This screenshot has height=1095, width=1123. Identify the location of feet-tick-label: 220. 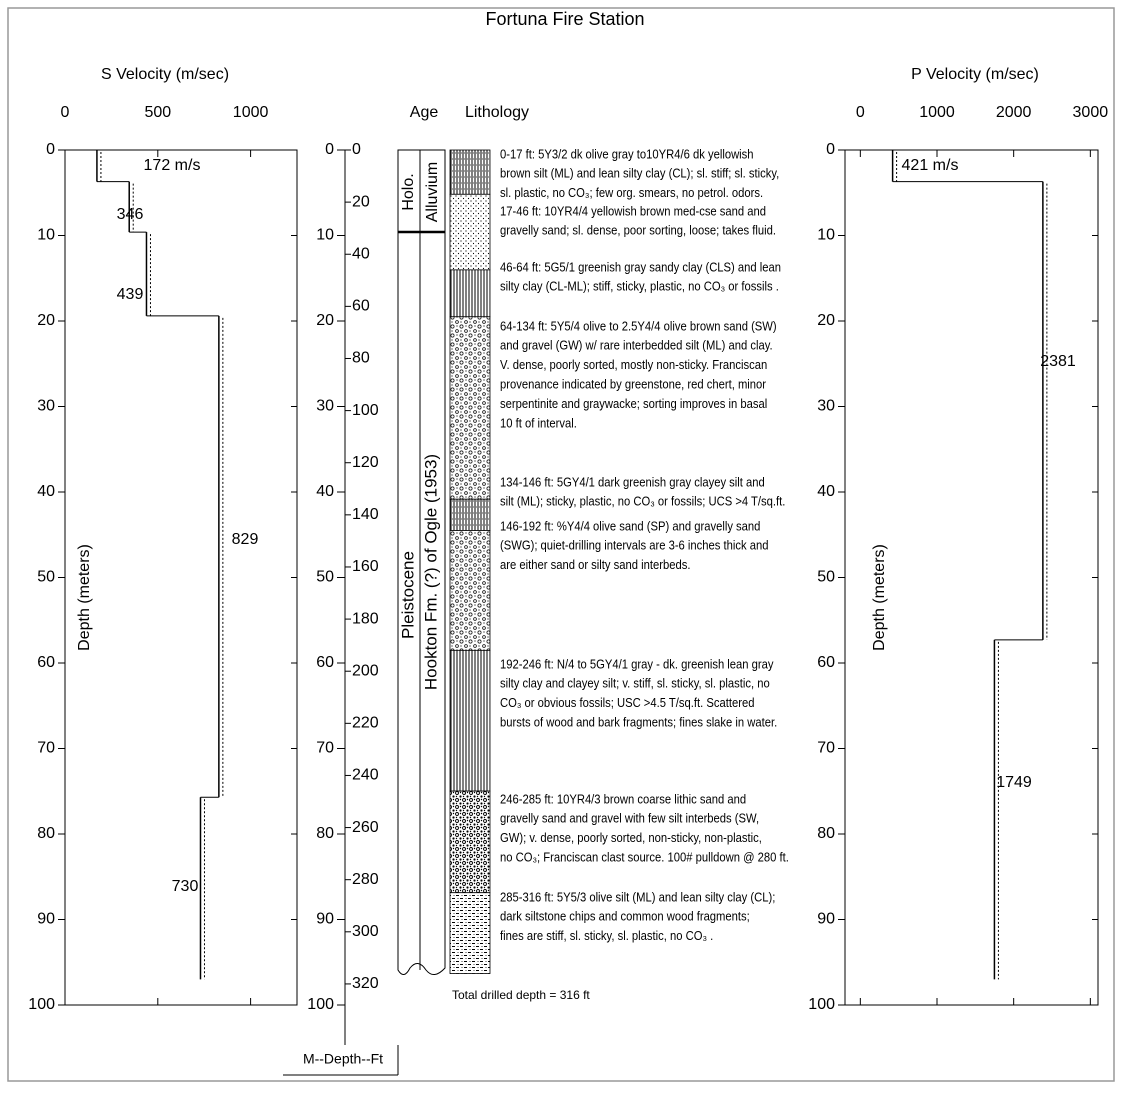
(365, 723).